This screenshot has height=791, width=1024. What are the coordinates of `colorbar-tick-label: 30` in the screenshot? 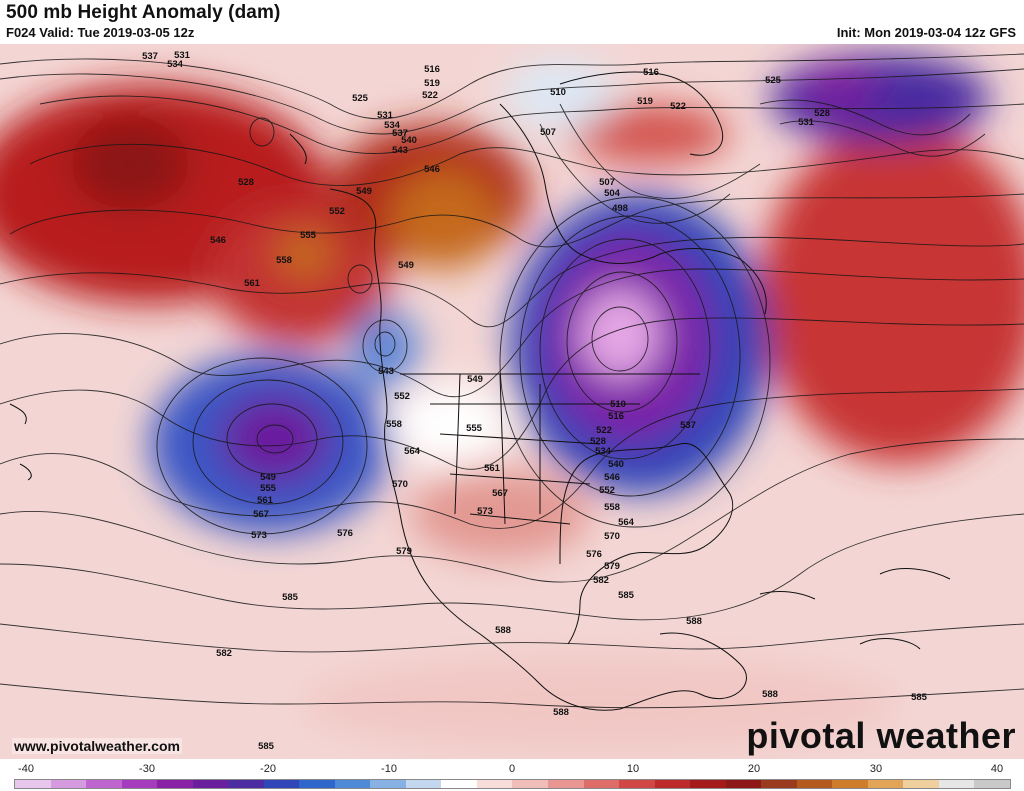 It's located at (876, 769).